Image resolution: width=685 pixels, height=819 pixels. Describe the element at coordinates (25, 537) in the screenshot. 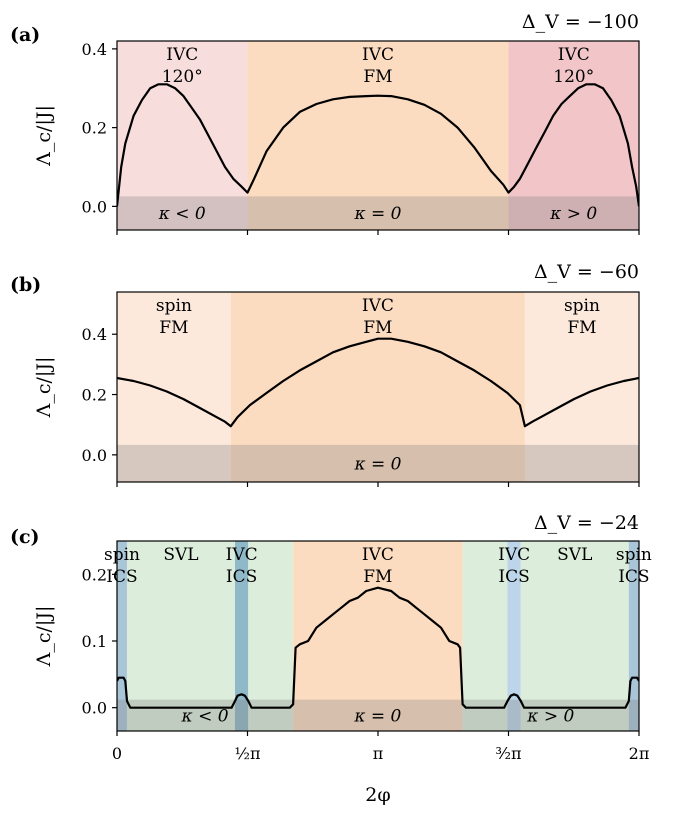

I see `panel-label: (c)` at that location.